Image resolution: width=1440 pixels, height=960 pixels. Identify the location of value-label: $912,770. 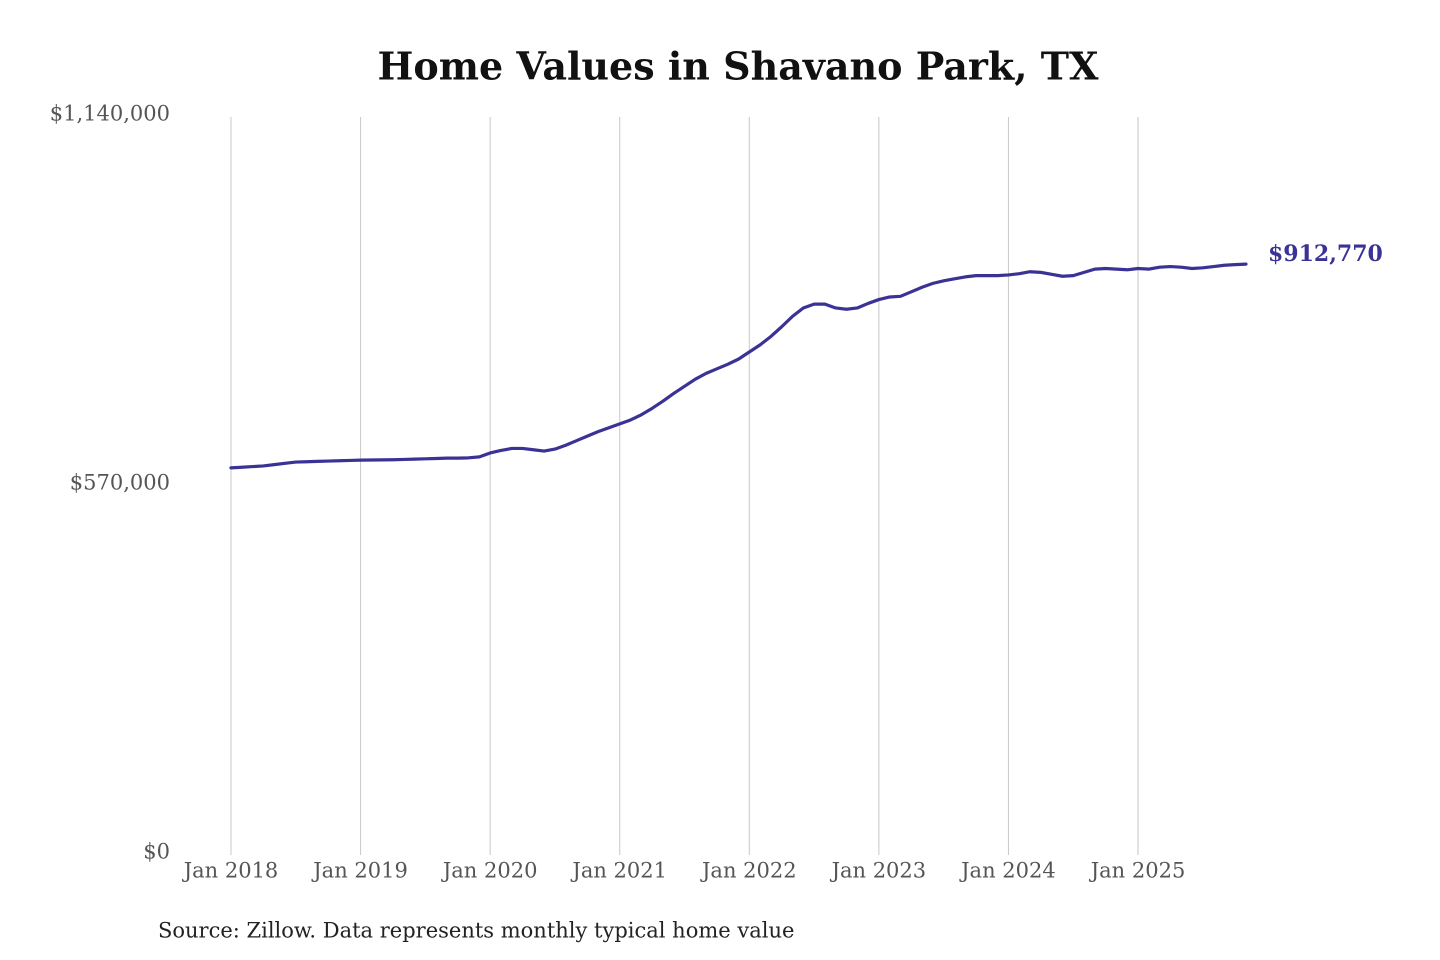
(1325, 254).